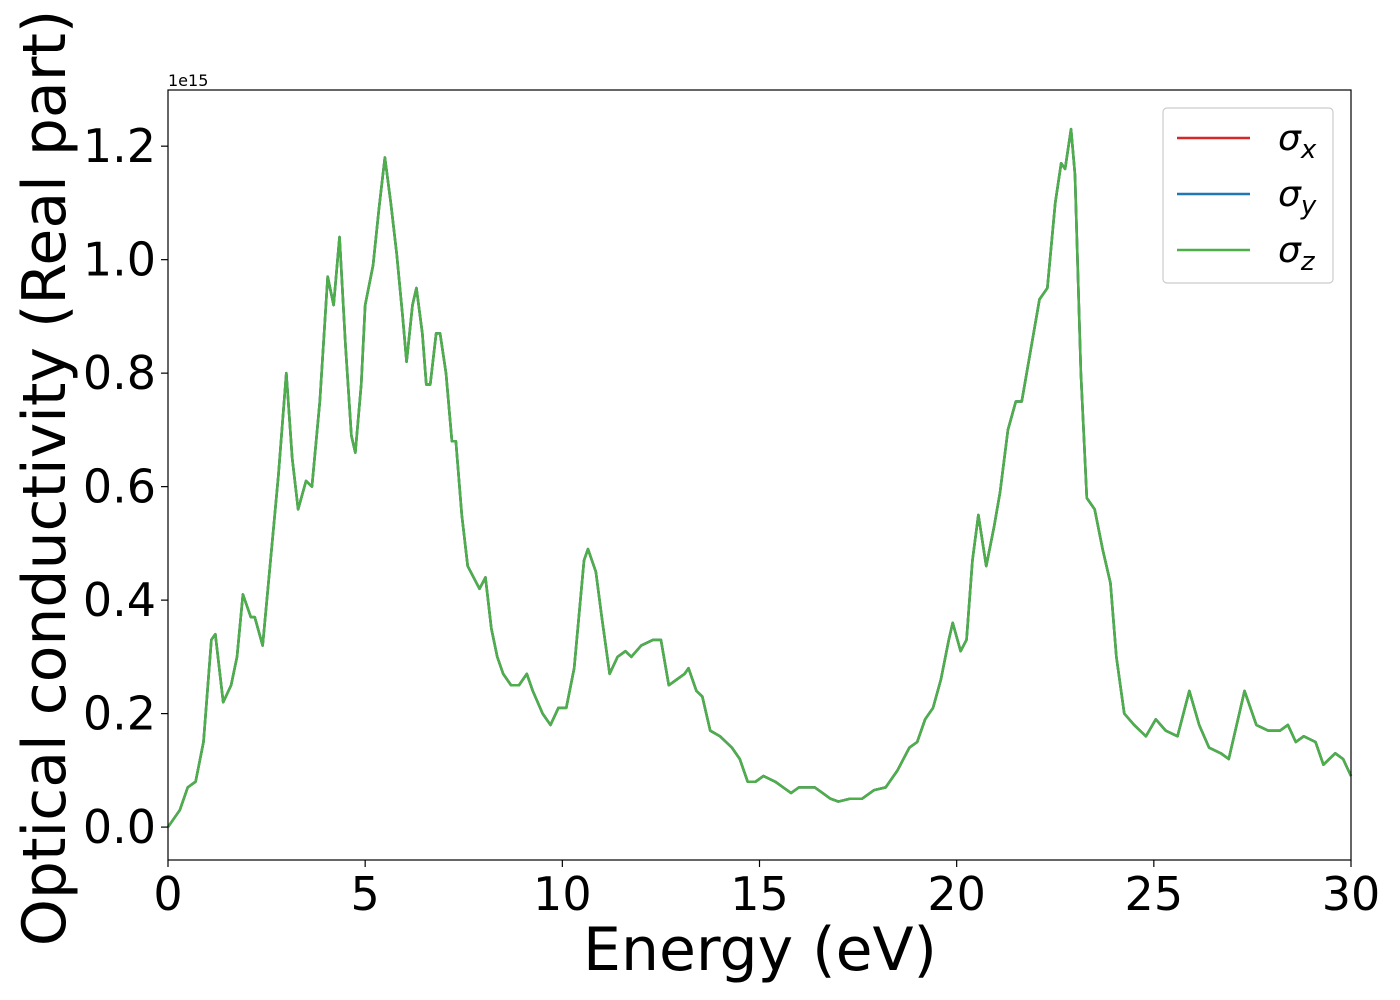  Describe the element at coordinates (1248, 195) in the screenshot. I see `legend-box` at that location.